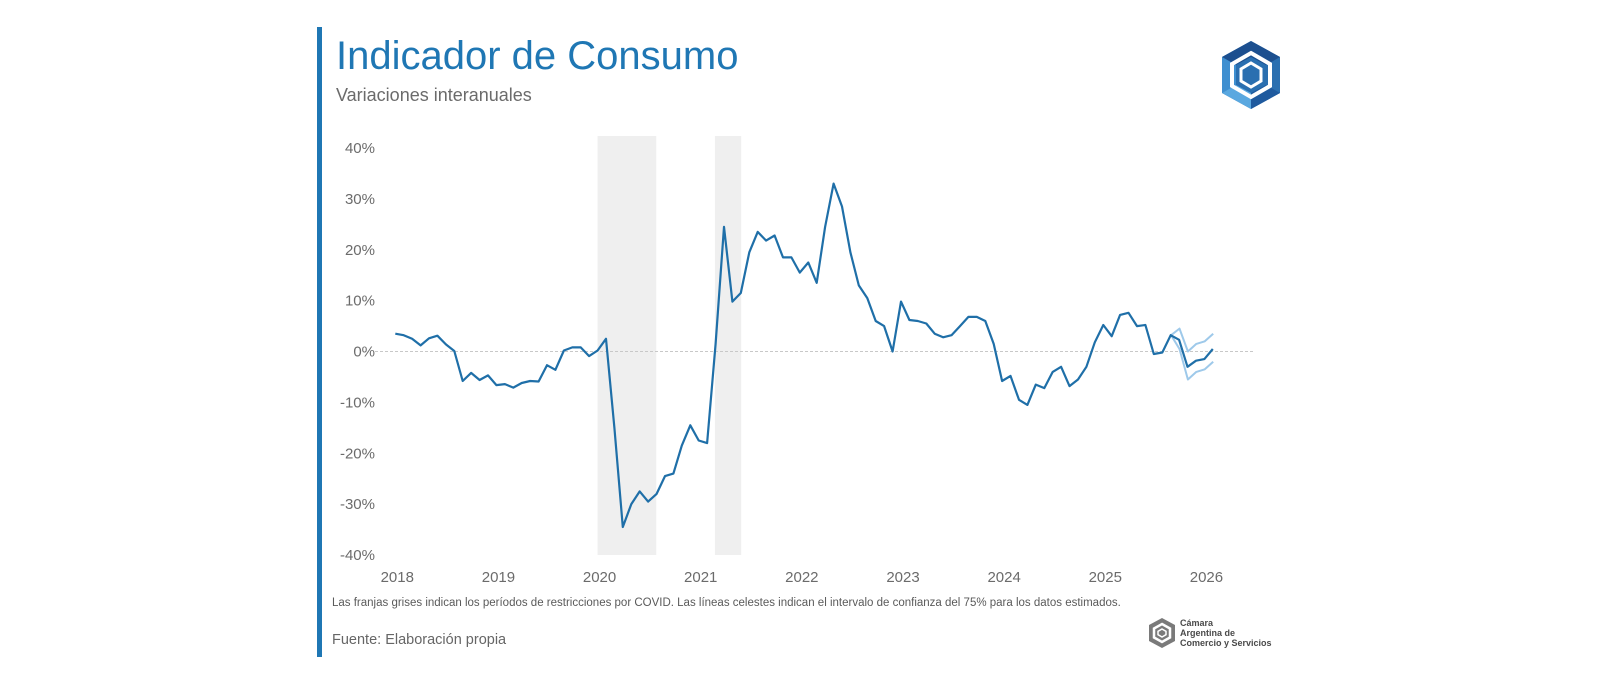  What do you see at coordinates (801, 577) in the screenshot?
I see `x-tick-label: 2022` at bounding box center [801, 577].